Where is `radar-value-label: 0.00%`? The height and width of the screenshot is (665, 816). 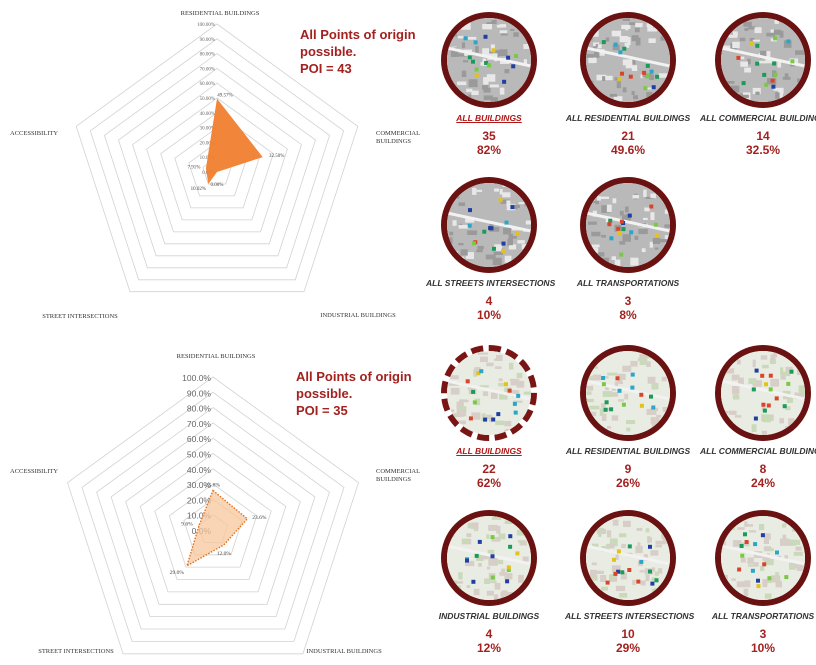
radar-value-label: 0.00% is located at coordinates (217, 185).